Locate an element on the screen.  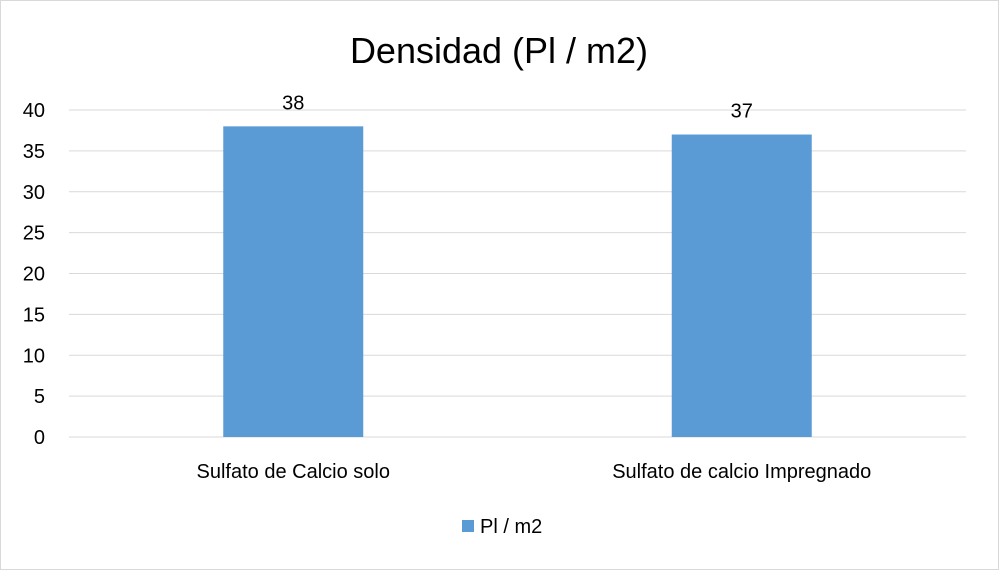
y-tick-label: 25 is located at coordinates (34, 234).